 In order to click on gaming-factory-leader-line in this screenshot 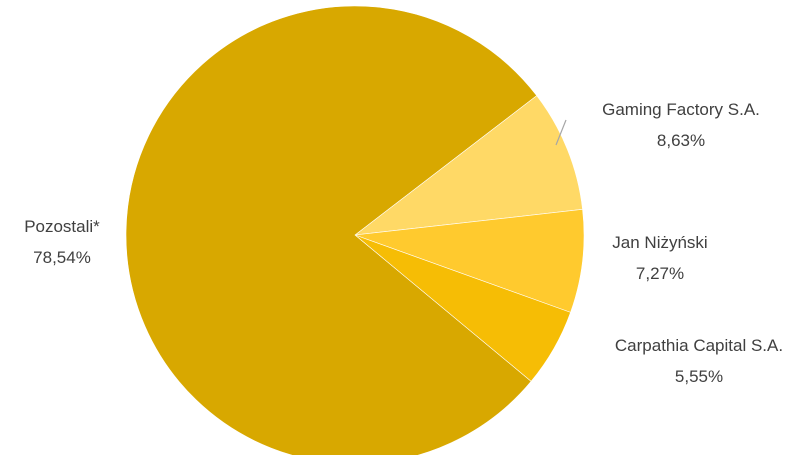, I will do `click(561, 132)`.